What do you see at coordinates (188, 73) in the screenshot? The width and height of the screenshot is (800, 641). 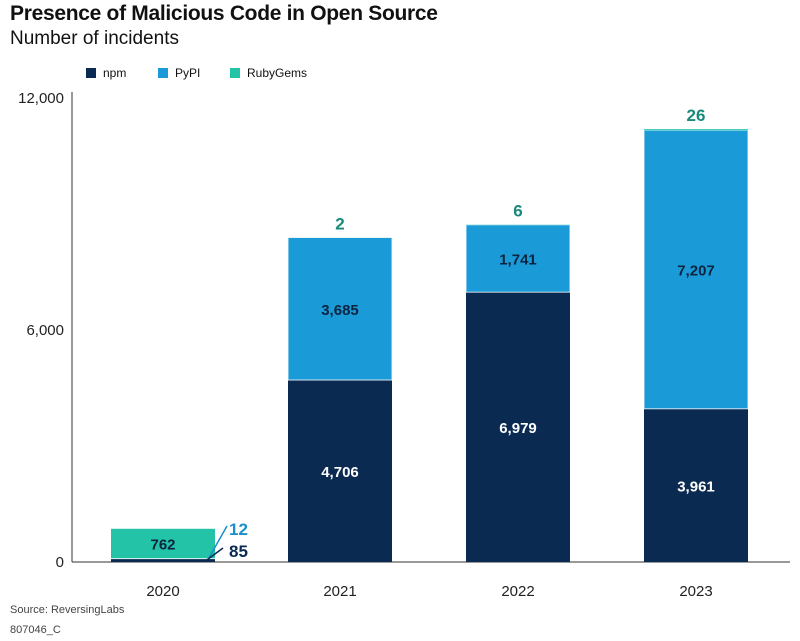 I see `legend-label-pypi: PyPI` at bounding box center [188, 73].